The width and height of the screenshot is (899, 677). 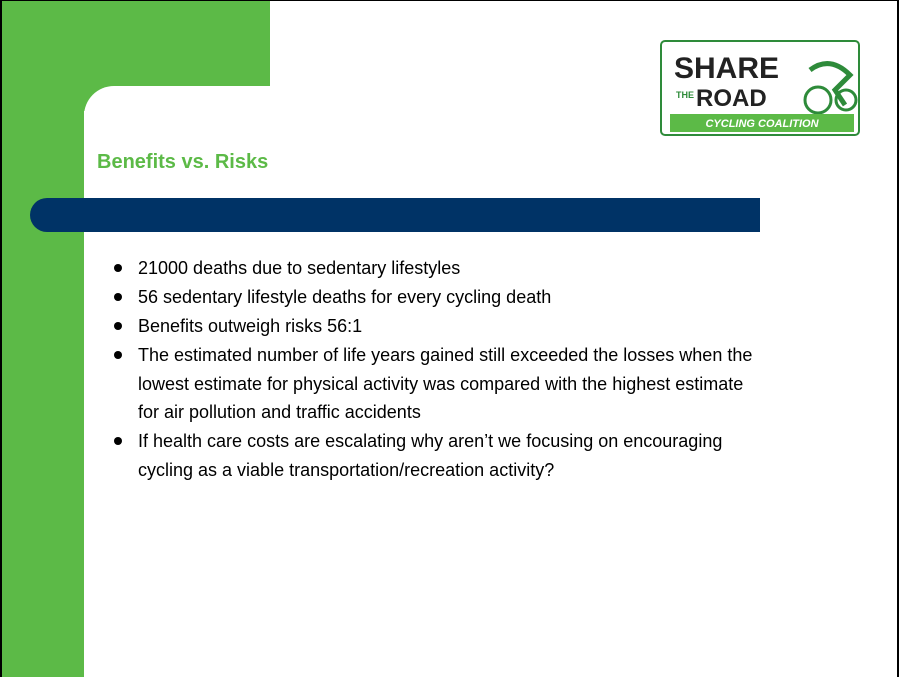 I want to click on logo: SHARE THE ROAD CYCLING COALITION, so click(x=760, y=88).